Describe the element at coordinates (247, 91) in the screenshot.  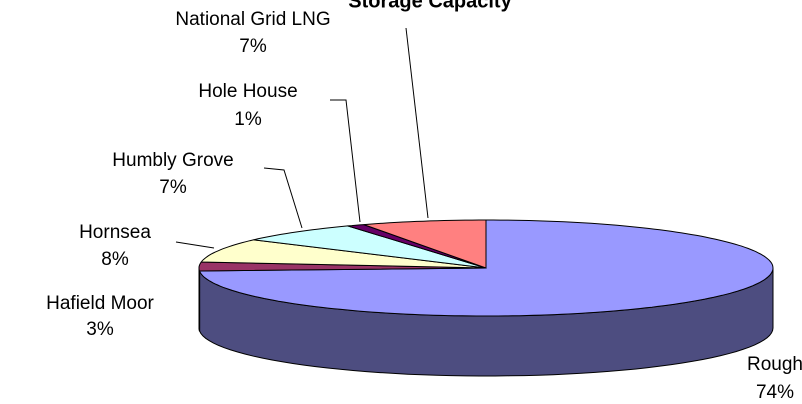
I see `slice-label: Hole House` at that location.